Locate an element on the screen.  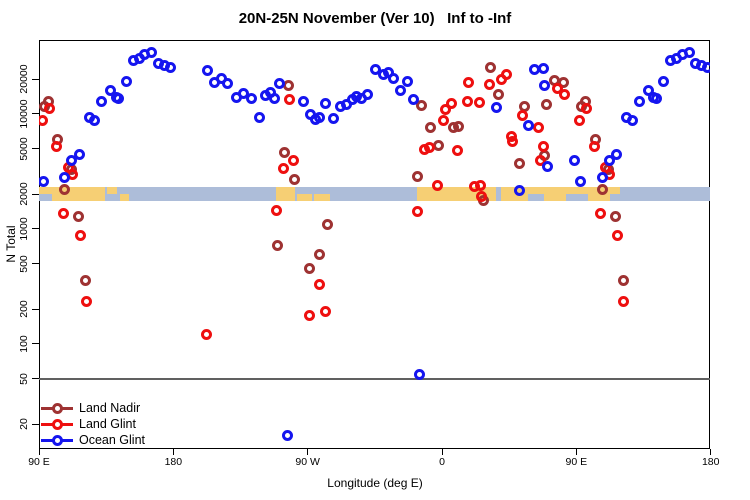
y-tick-label: 500 is located at coordinates (24, 263).